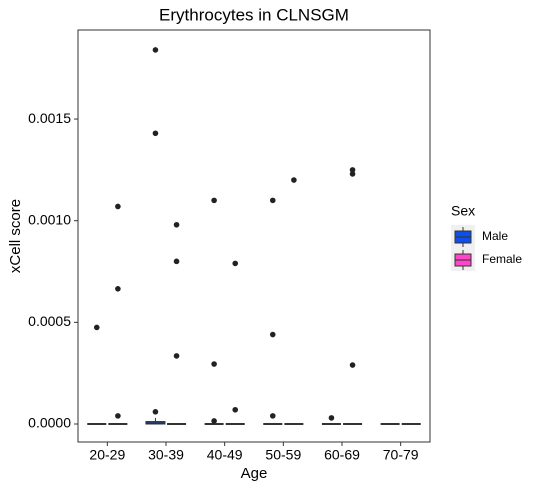  Describe the element at coordinates (225, 455) in the screenshot. I see `x-tick-label: 40-49` at that location.